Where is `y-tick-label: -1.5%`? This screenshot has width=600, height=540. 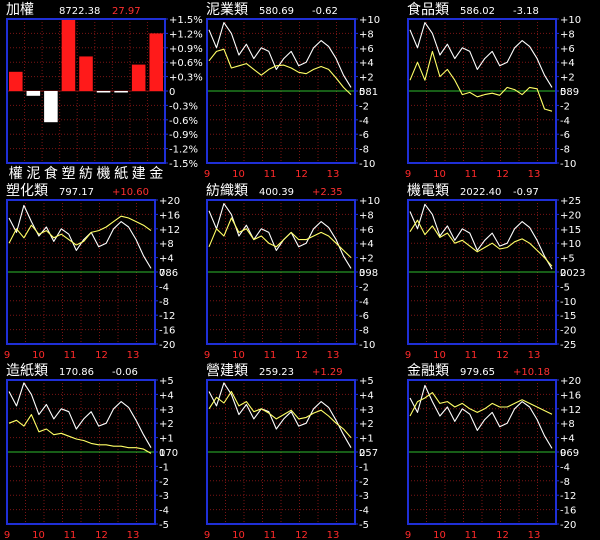 y-tick-label: -1.5% is located at coordinates (183, 164).